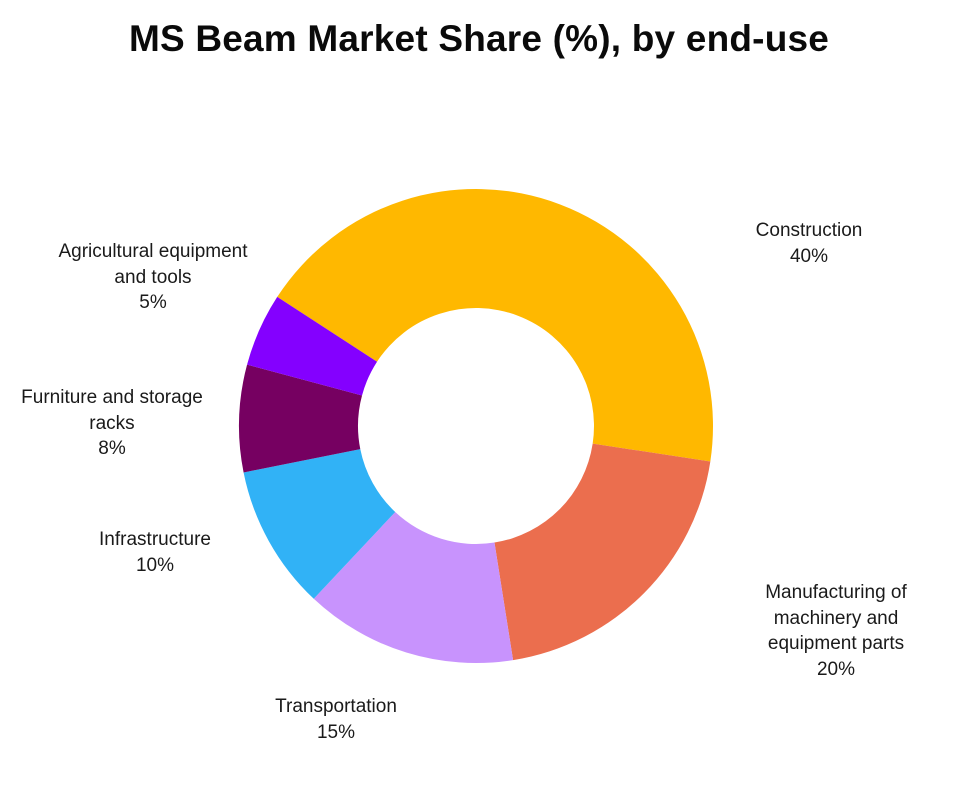 This screenshot has width=972, height=792. Describe the element at coordinates (112, 397) in the screenshot. I see `label-furniture-line1: Furniture and storage` at that location.